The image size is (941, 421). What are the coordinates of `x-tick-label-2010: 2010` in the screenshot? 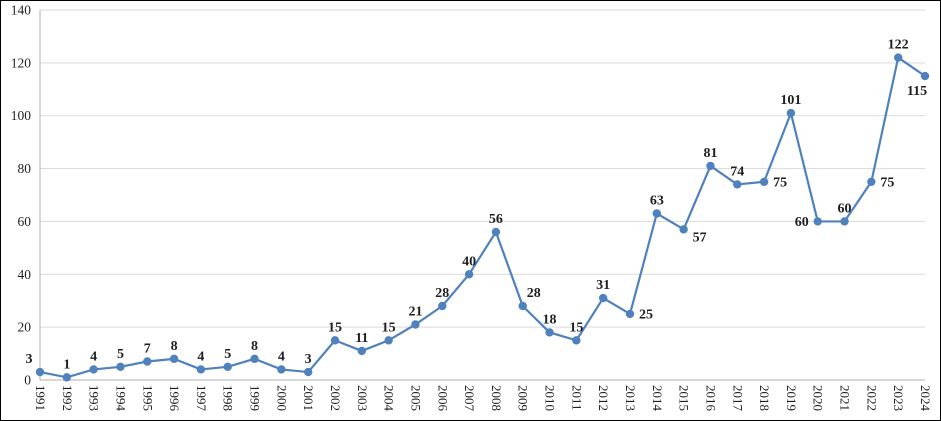 It's located at (550, 398).